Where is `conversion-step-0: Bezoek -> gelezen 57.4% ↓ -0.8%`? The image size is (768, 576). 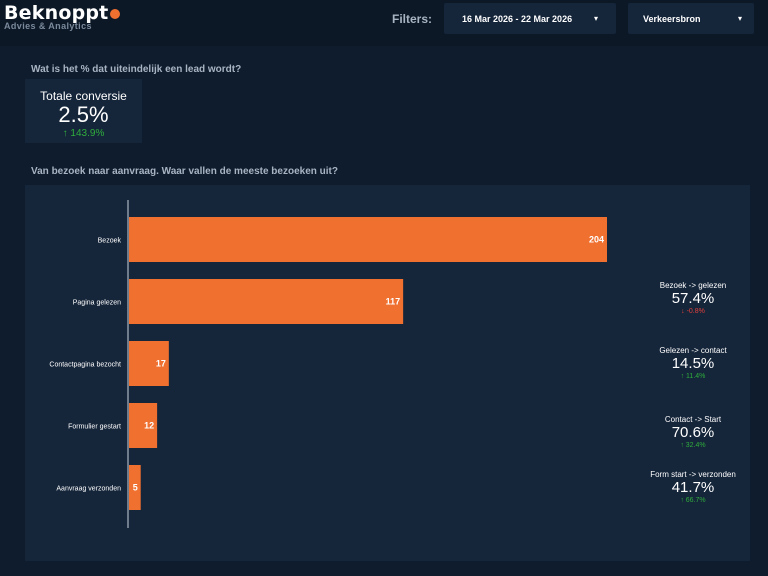
conversion-step-0: Bezoek -> gelezen 57.4% ↓ -0.8% is located at coordinates (693, 298).